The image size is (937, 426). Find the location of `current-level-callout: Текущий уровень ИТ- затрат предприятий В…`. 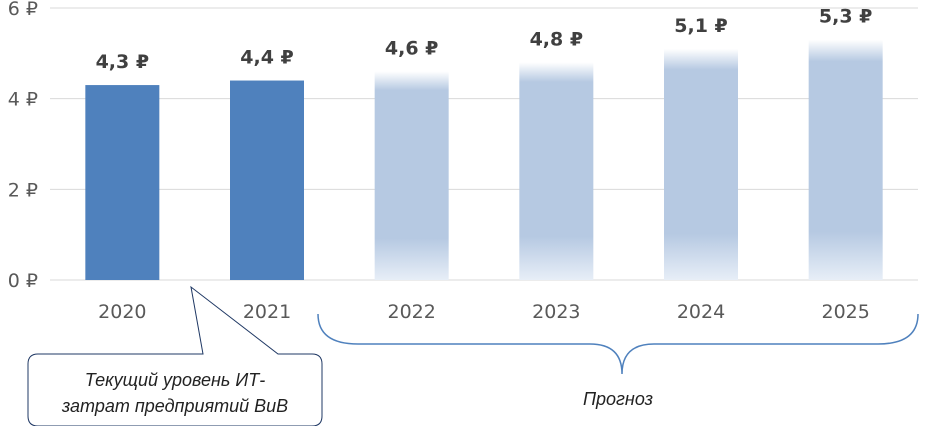

current-level-callout: Текущий уровень ИТ- затрат предприятий В… is located at coordinates (175, 355).